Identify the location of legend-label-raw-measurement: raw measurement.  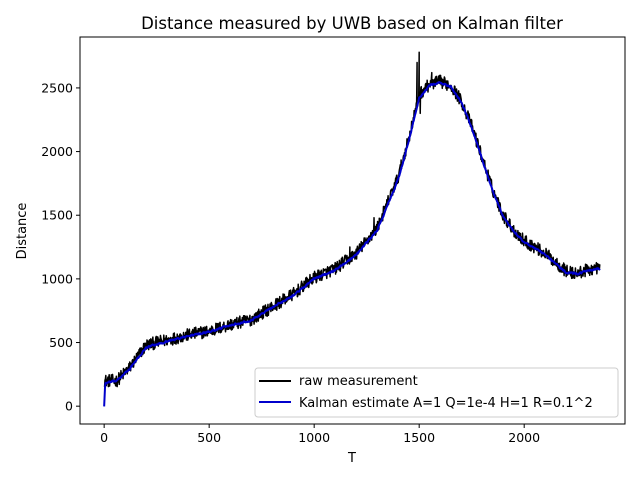
(358, 381).